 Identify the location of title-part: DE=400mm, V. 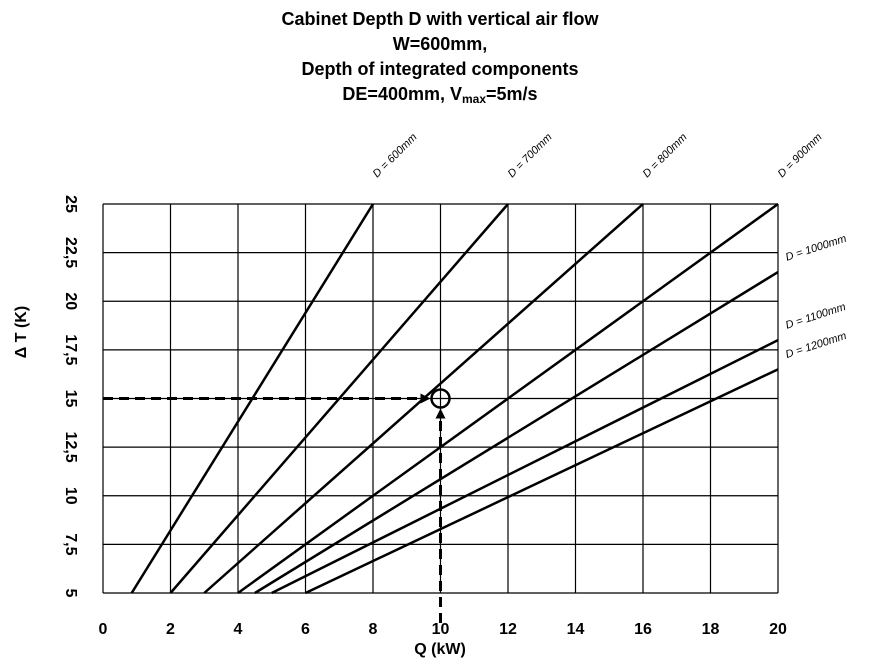
(402, 94).